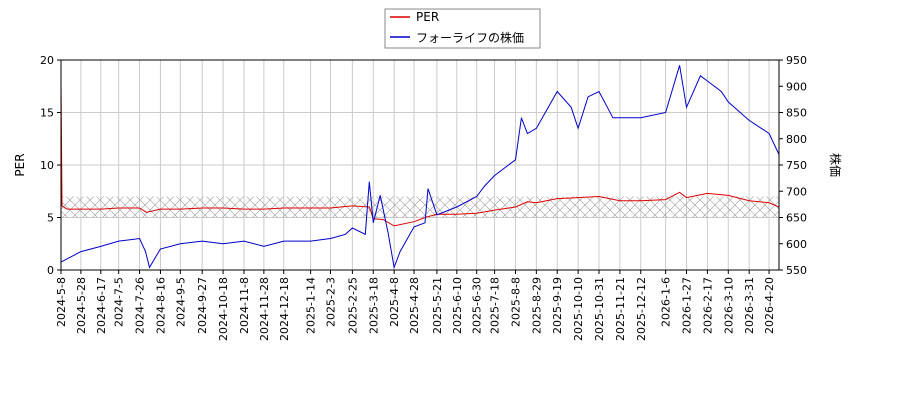 The image size is (900, 400). Describe the element at coordinates (641, 309) in the screenshot. I see `x-tick-label: 2025-12-12` at that location.